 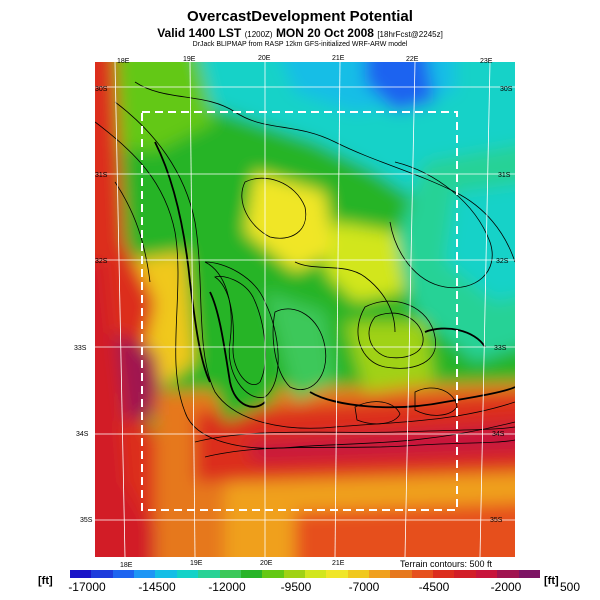 I want to click on colorbar-tick: -14500, so click(x=157, y=587).